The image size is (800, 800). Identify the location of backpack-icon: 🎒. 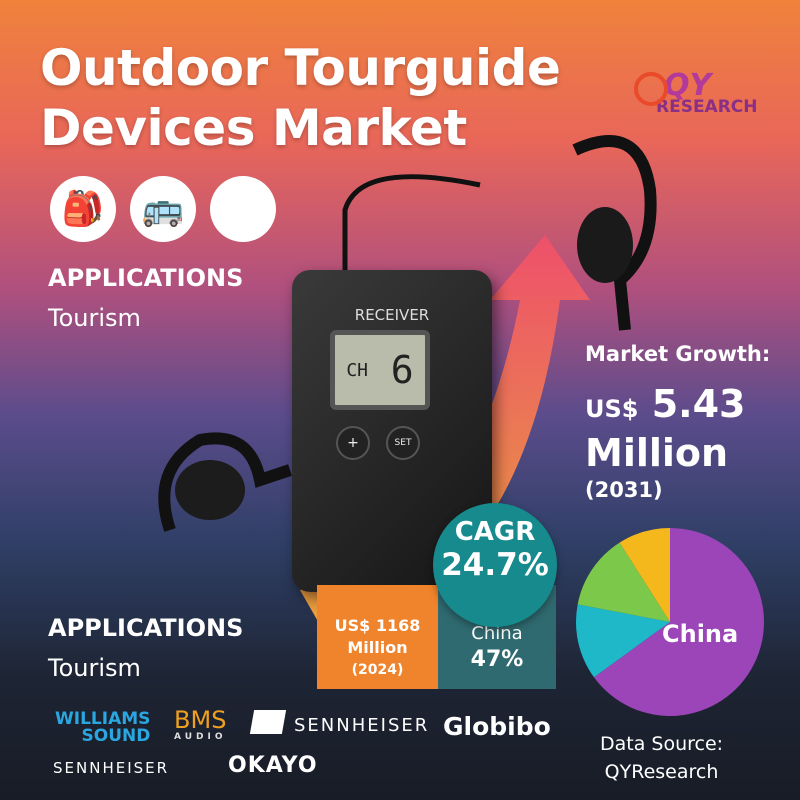
(83, 209).